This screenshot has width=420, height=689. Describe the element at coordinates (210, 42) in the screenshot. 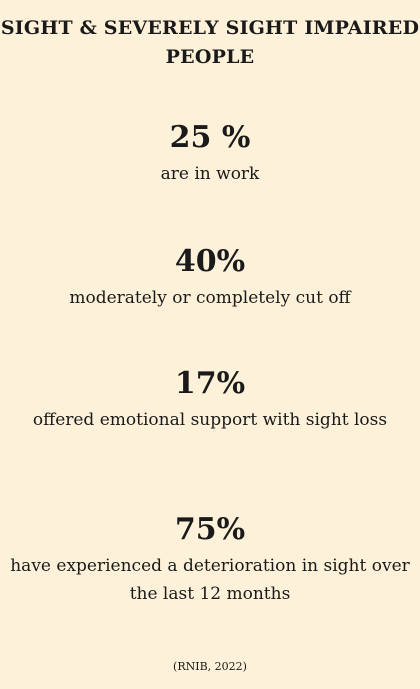

I see `page-title: SIGHT & SEVERELY SIGHT IMPAIRED PEOPLE` at that location.